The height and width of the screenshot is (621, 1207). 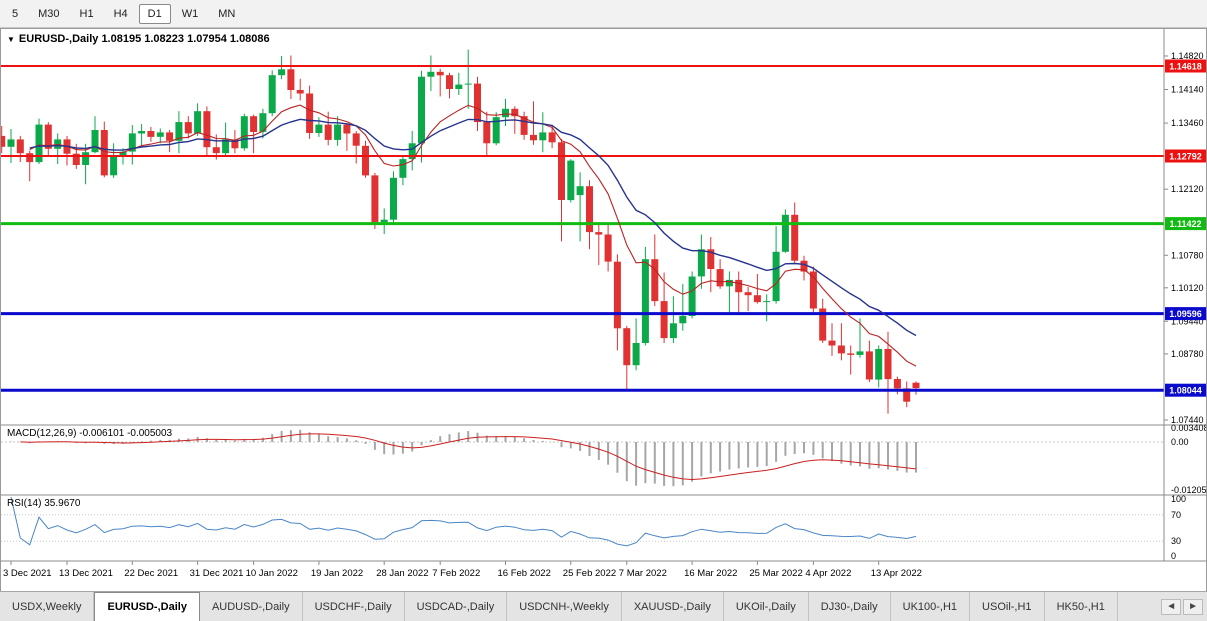 I want to click on chart-tab-usoil-h1: USOil-,H1, so click(x=1007, y=606).